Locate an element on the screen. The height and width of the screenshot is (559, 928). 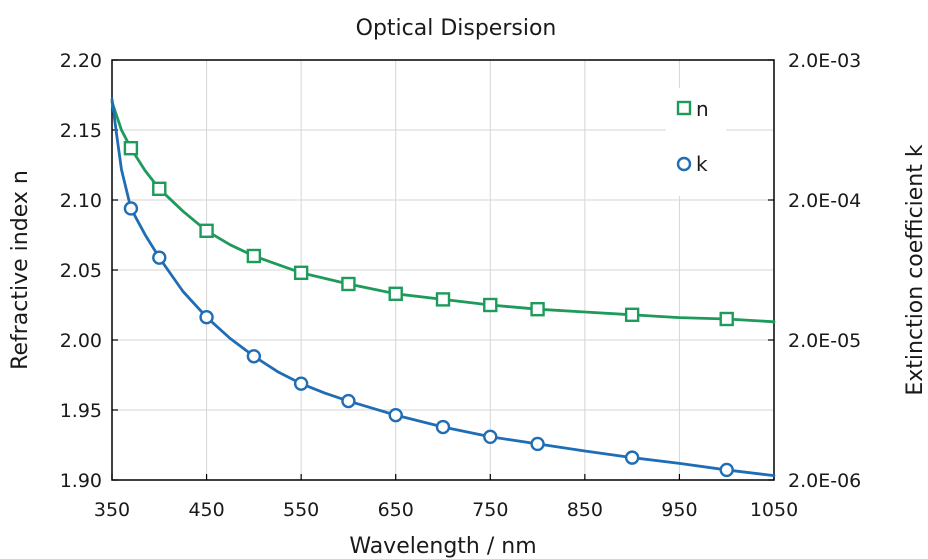
x-tick-label: 750 is located at coordinates (490, 510).